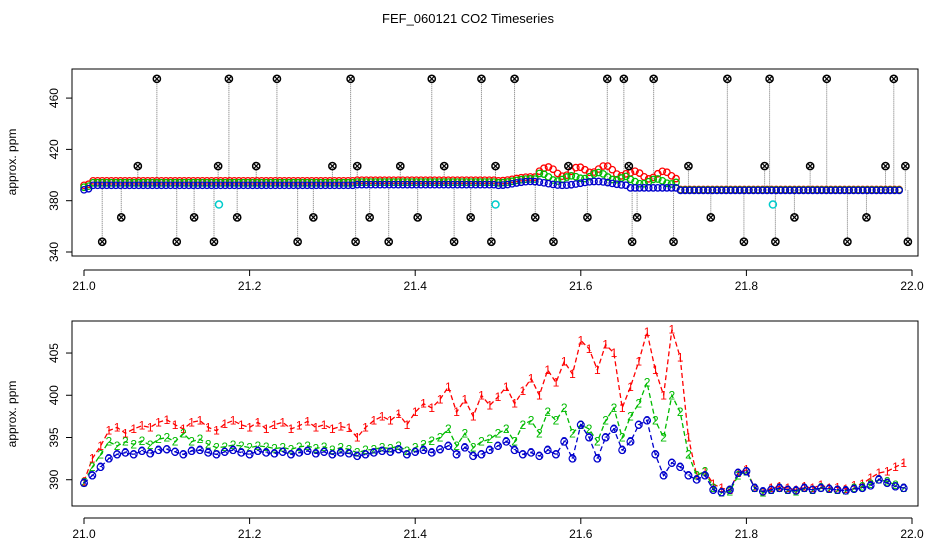  What do you see at coordinates (84, 533) in the screenshot?
I see `bottom-x-tick-label: 21.0` at bounding box center [84, 533].